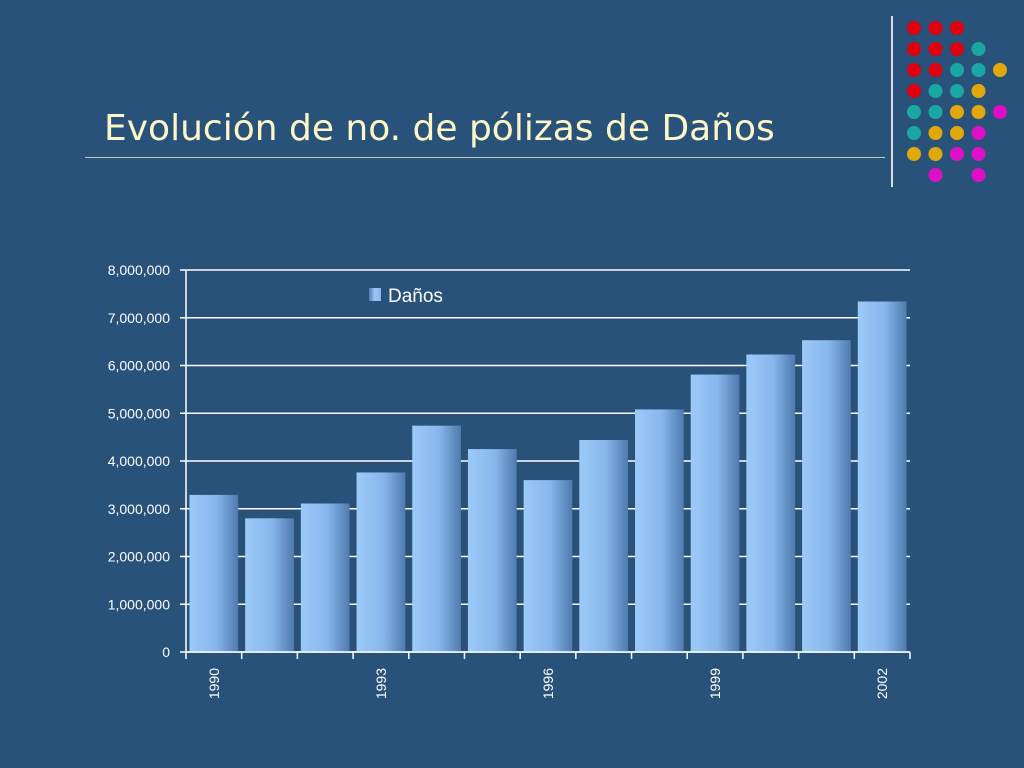  I want to click on slide-title: Evolución de no. de pólizas de Daños, so click(439, 128).